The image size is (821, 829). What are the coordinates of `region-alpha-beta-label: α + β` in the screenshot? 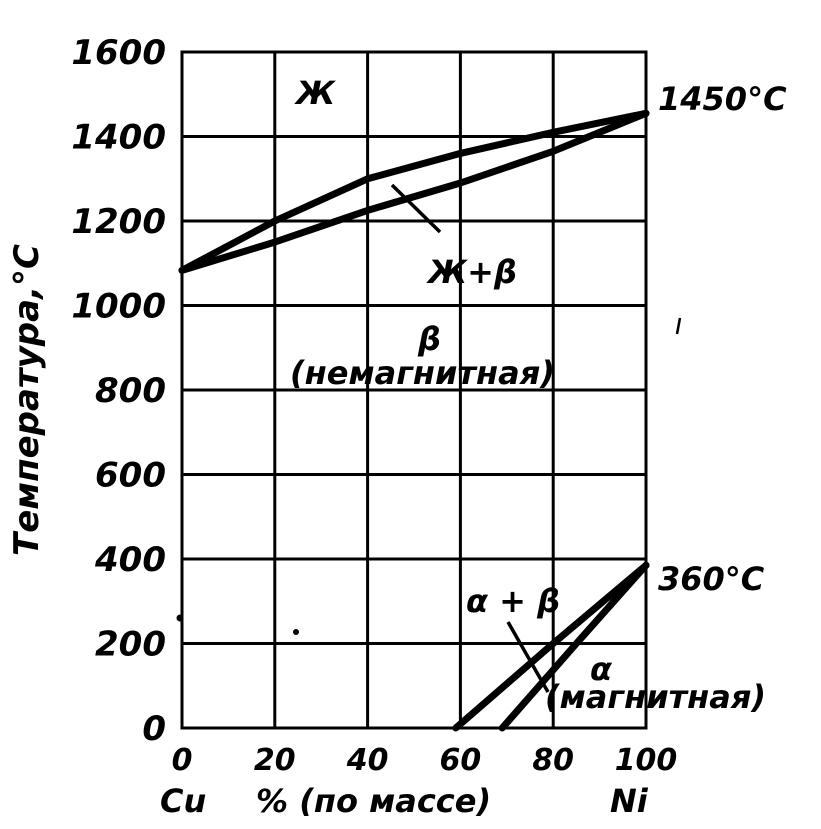 It's located at (513, 601).